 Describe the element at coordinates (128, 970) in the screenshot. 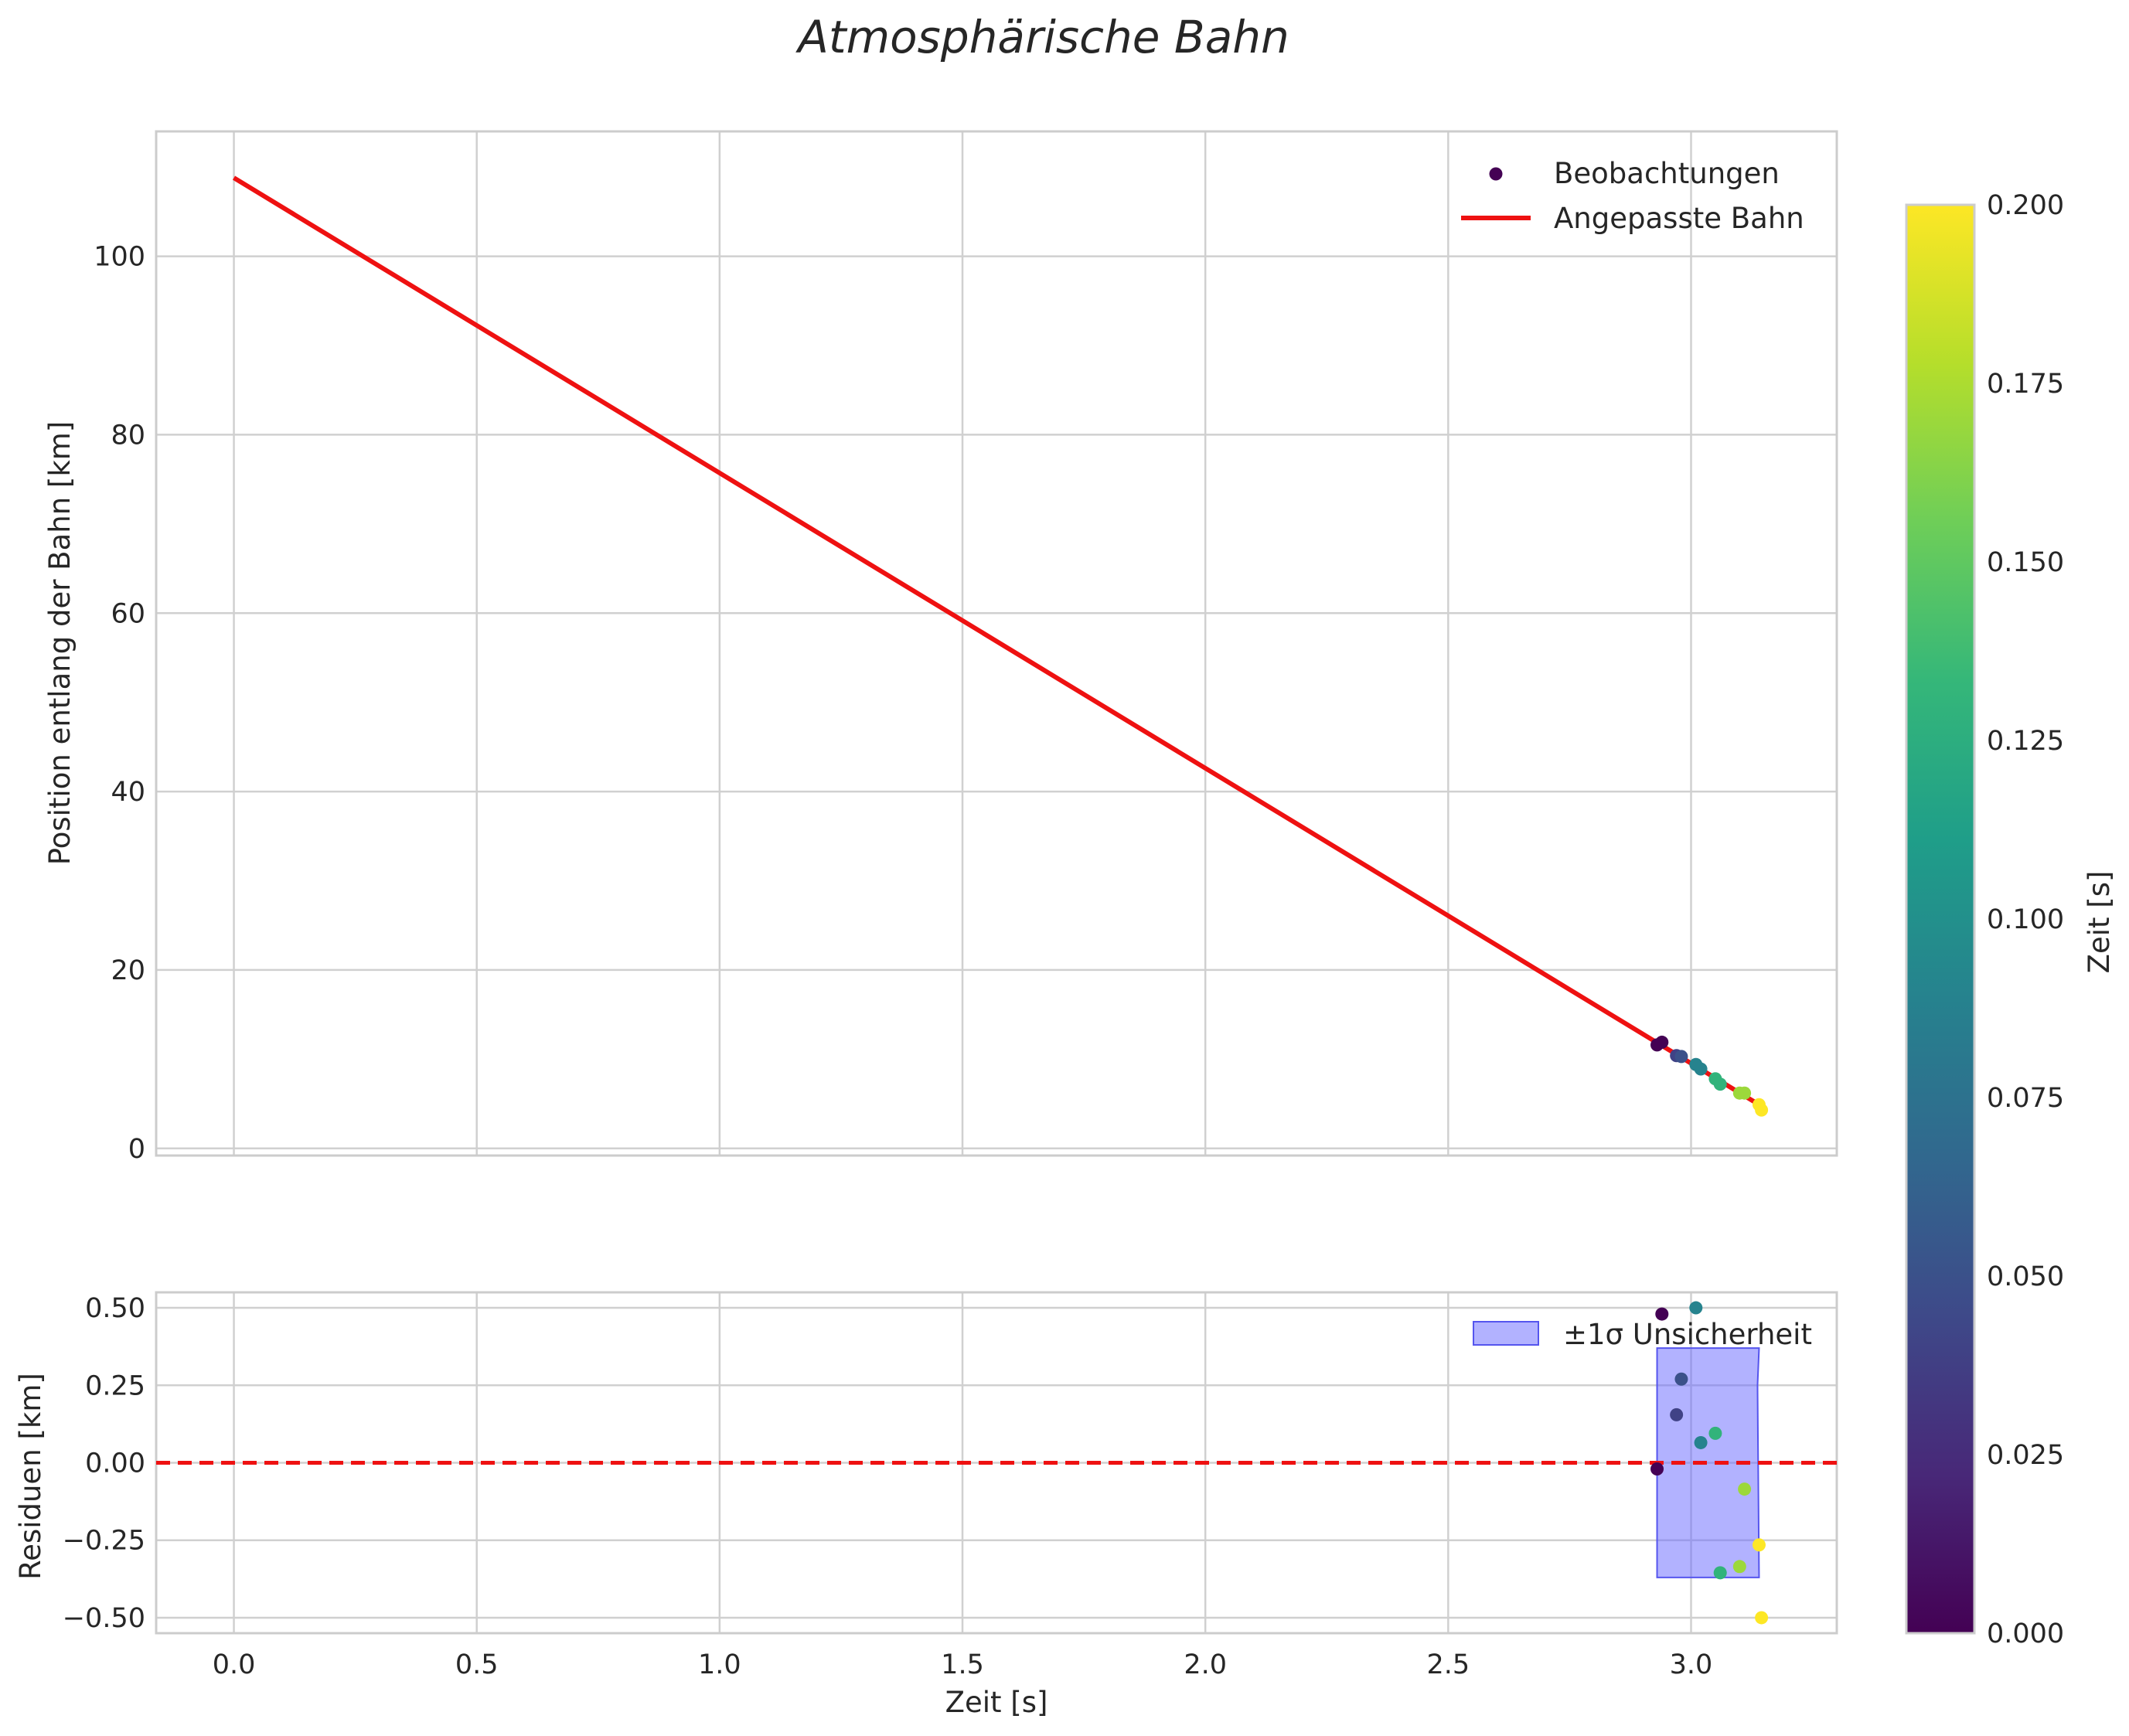

I see `top-y-tick-label: 20` at that location.